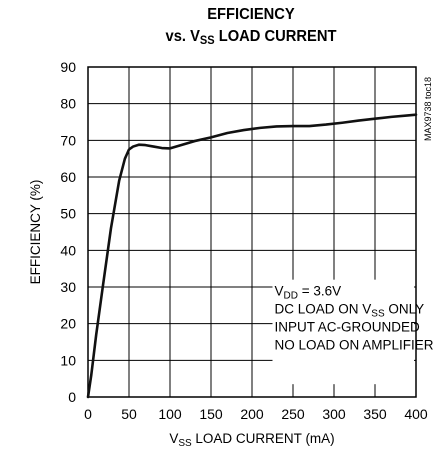 The height and width of the screenshot is (454, 444). Describe the element at coordinates (68, 67) in the screenshot. I see `y-tick-label: 90` at that location.